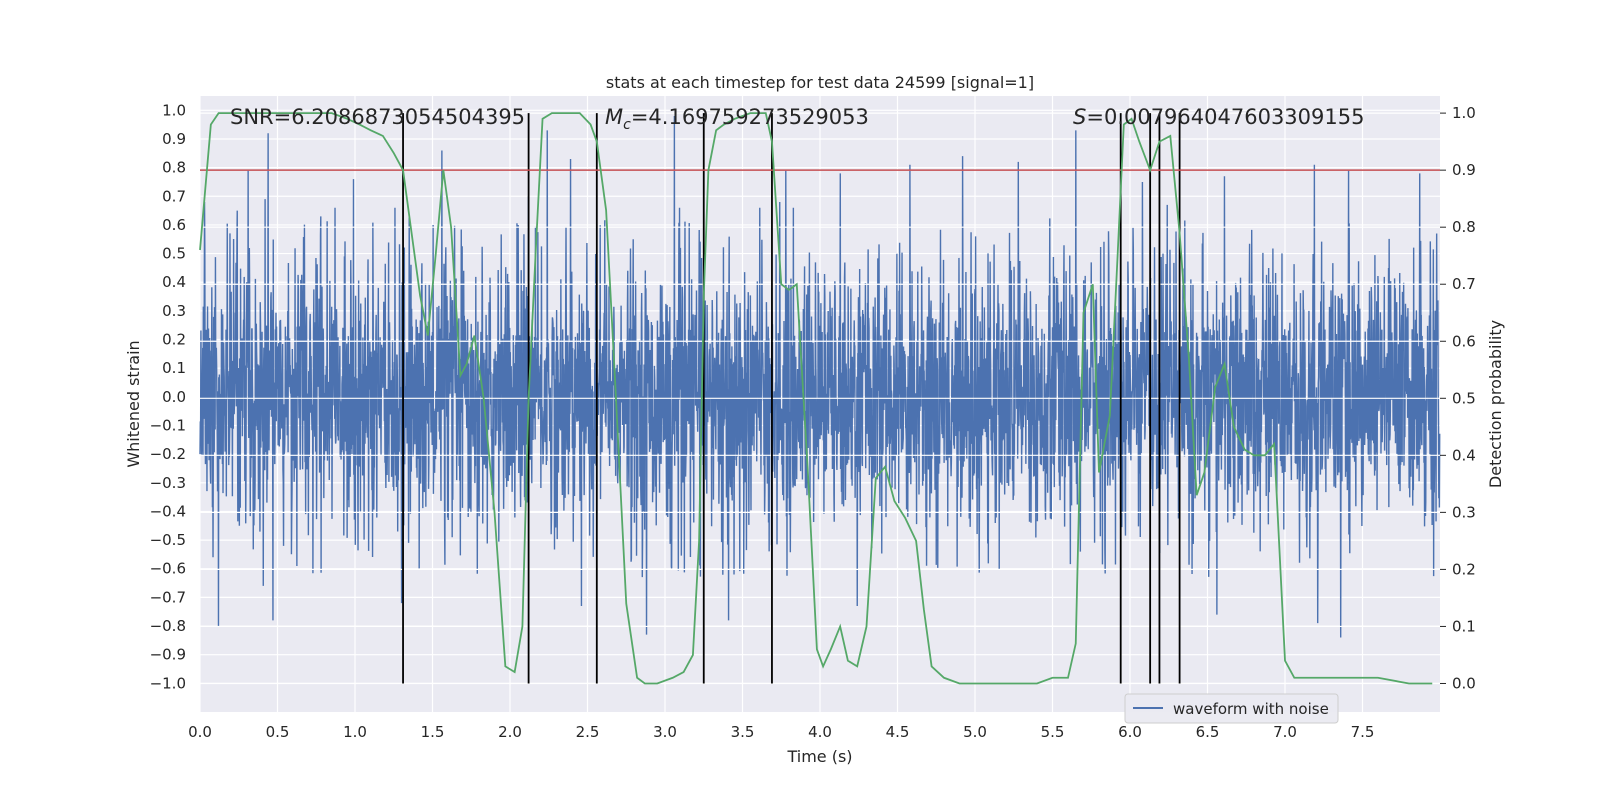 The width and height of the screenshot is (1600, 805). What do you see at coordinates (1464, 227) in the screenshot?
I see `y2-tick-label: 0.8` at bounding box center [1464, 227].